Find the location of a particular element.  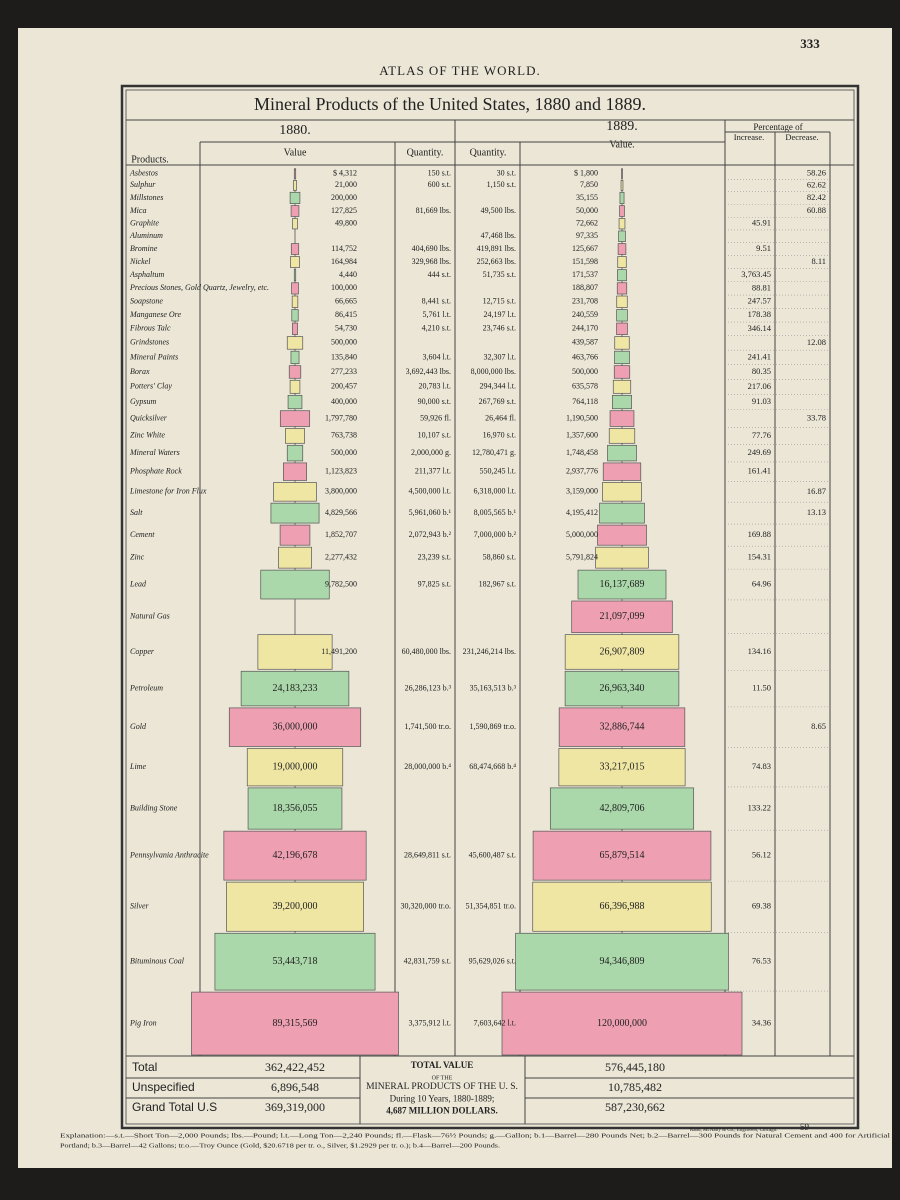

total-label: Grand Total U.S is located at coordinates (174, 1107).